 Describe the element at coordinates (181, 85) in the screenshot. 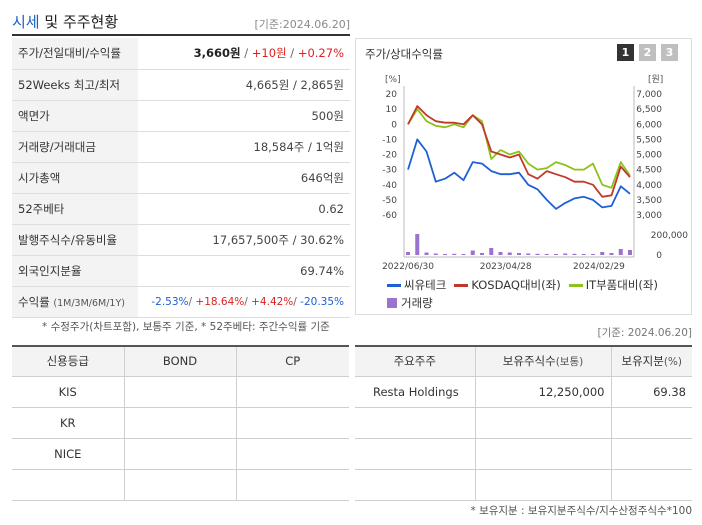

I see `table-row: 52Weeks 최고/최저 4,665원 / 2,865원` at that location.